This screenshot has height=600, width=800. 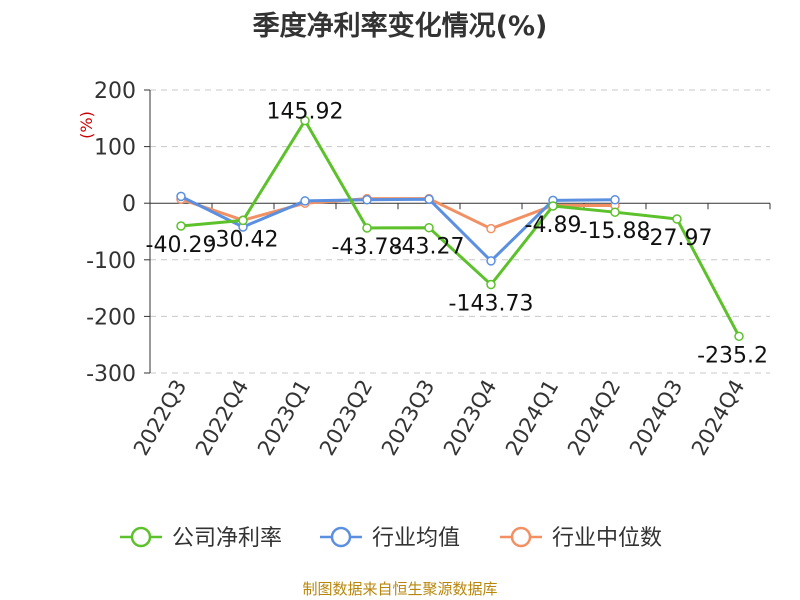 I want to click on data-label-2024Q3: -27.97, so click(x=677, y=238).